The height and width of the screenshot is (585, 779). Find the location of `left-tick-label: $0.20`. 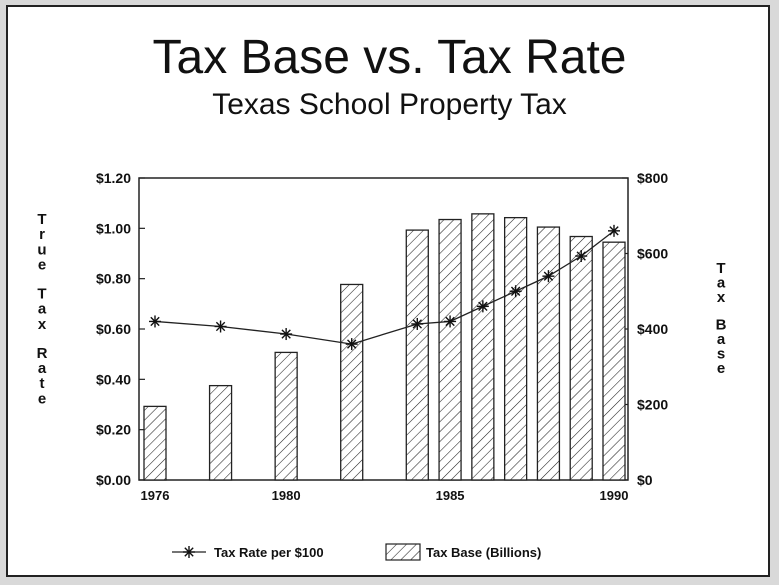

left-tick-label: $0.20 is located at coordinates (113, 430).